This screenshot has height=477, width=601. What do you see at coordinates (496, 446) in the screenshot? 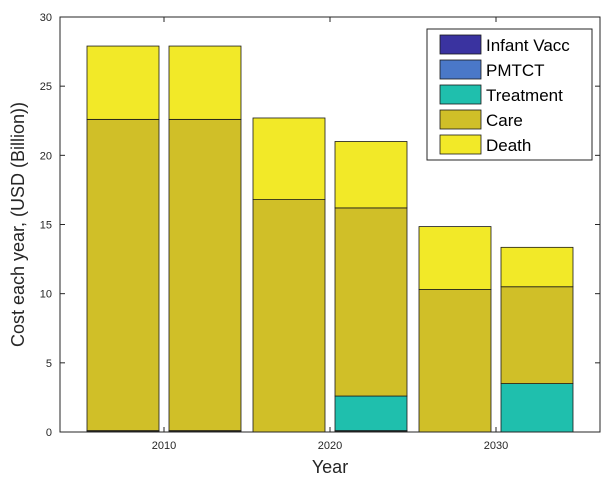
I see `x-tick-label: 2030` at bounding box center [496, 446].